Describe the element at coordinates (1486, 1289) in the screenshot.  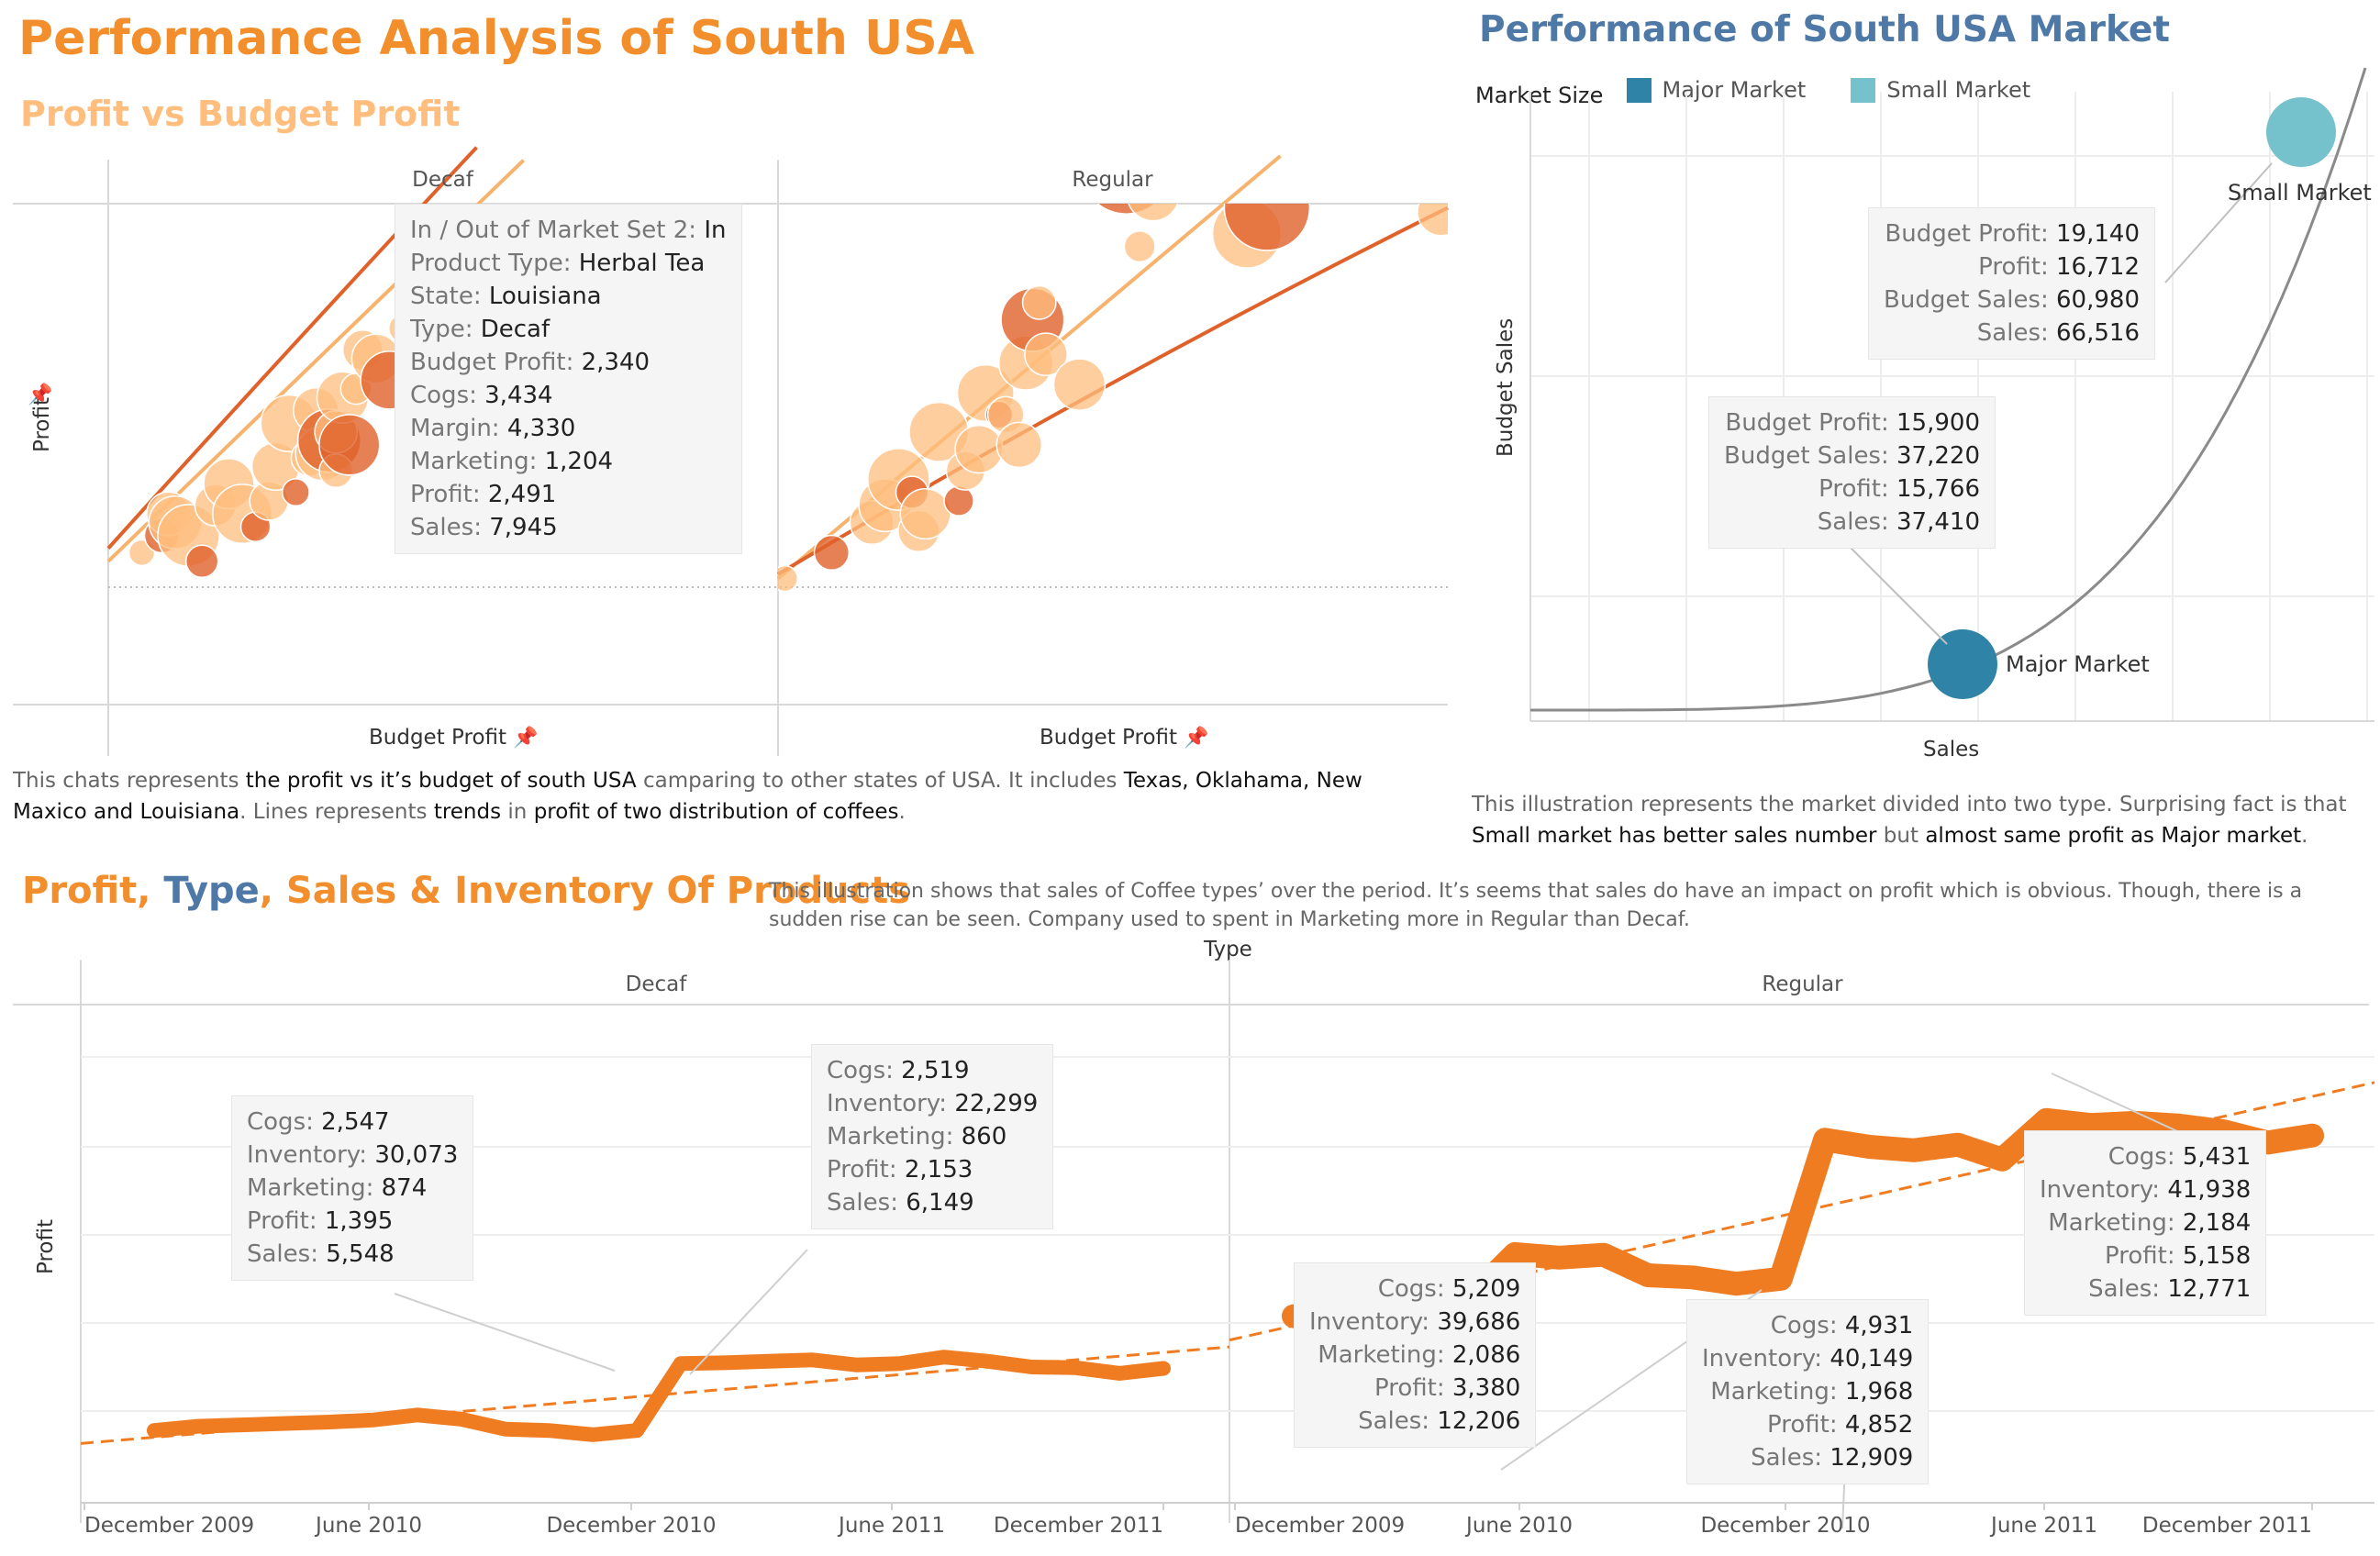
I see `tooltip-value: 5,209` at that location.